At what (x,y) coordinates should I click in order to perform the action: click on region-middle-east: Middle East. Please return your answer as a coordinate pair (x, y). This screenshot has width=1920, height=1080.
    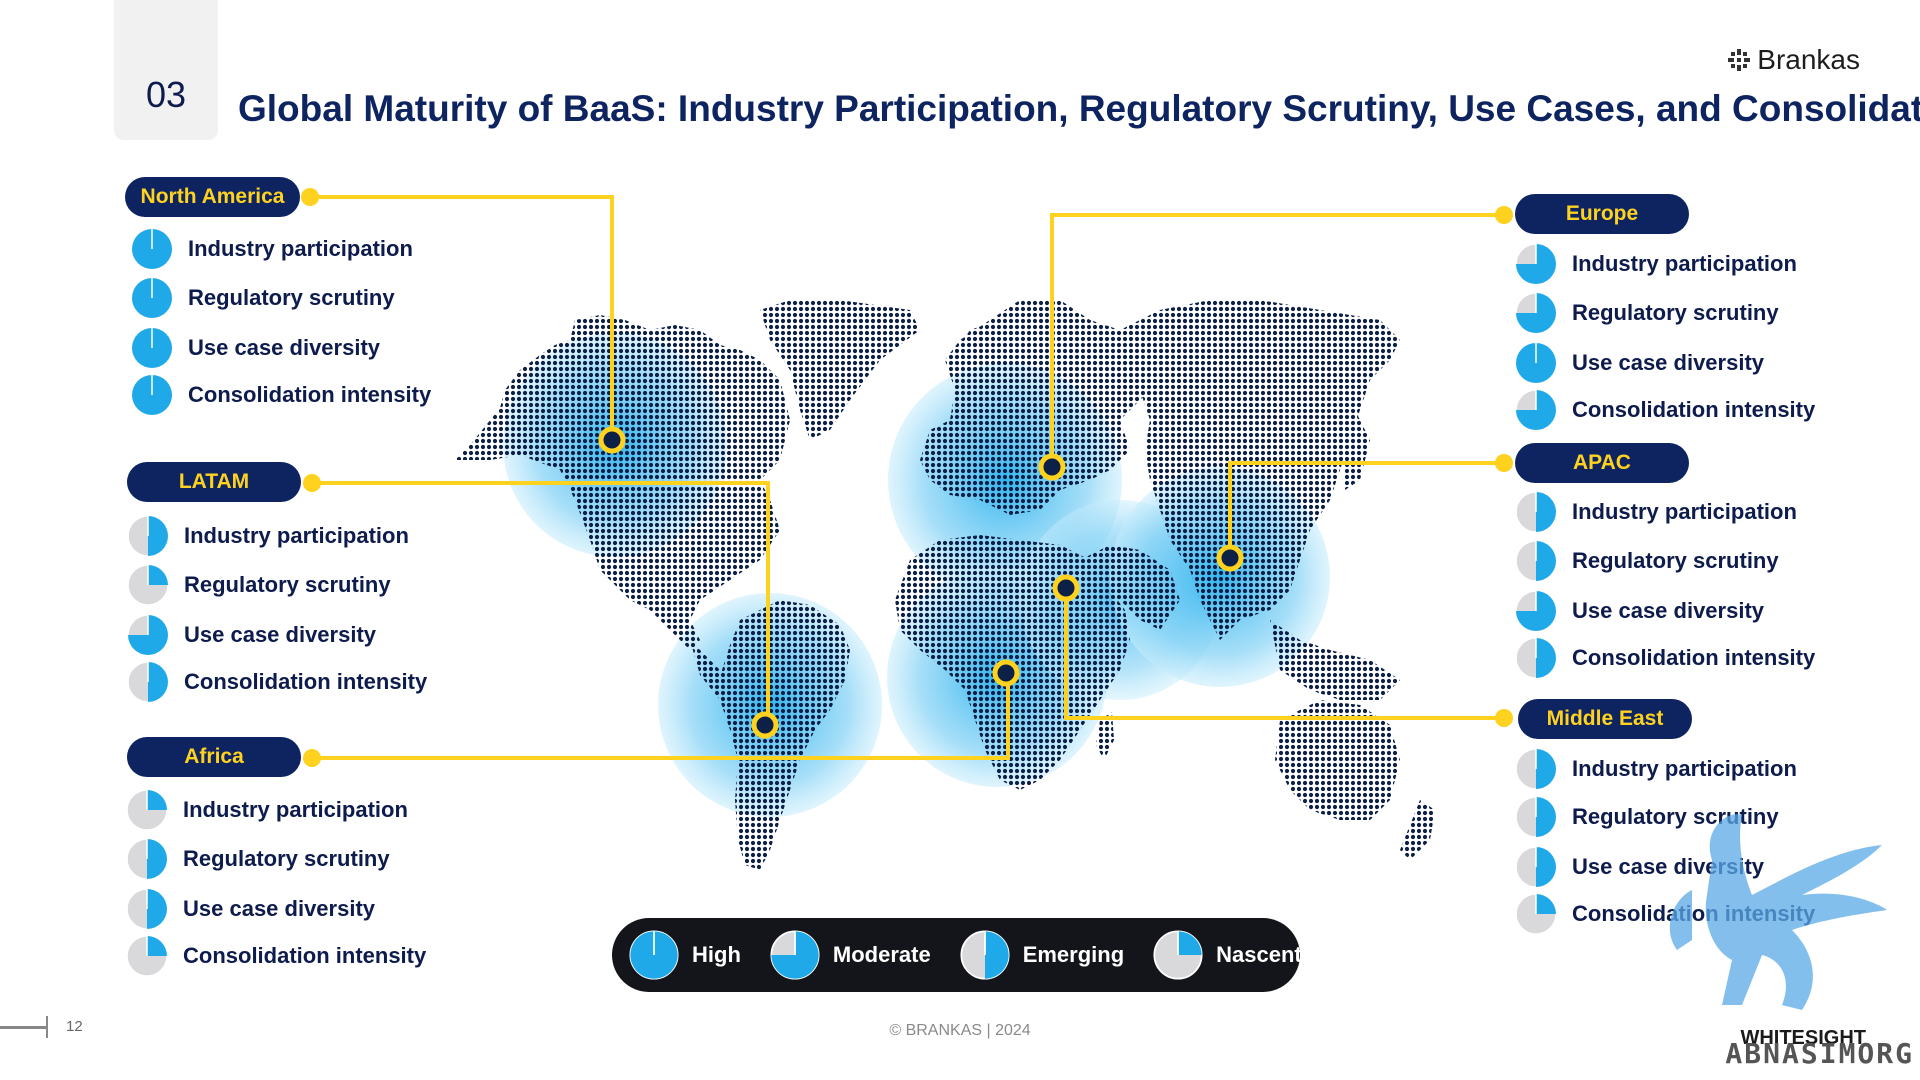
    Looking at the image, I should click on (1605, 719).